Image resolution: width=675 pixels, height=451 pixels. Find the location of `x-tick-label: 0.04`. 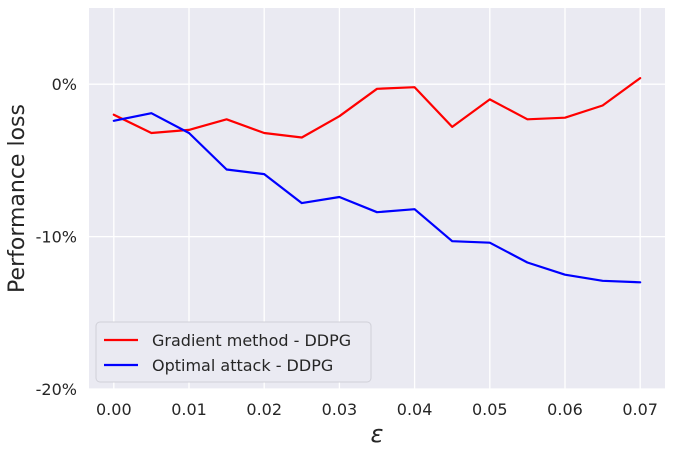

x-tick-label: 0.04 is located at coordinates (415, 409).